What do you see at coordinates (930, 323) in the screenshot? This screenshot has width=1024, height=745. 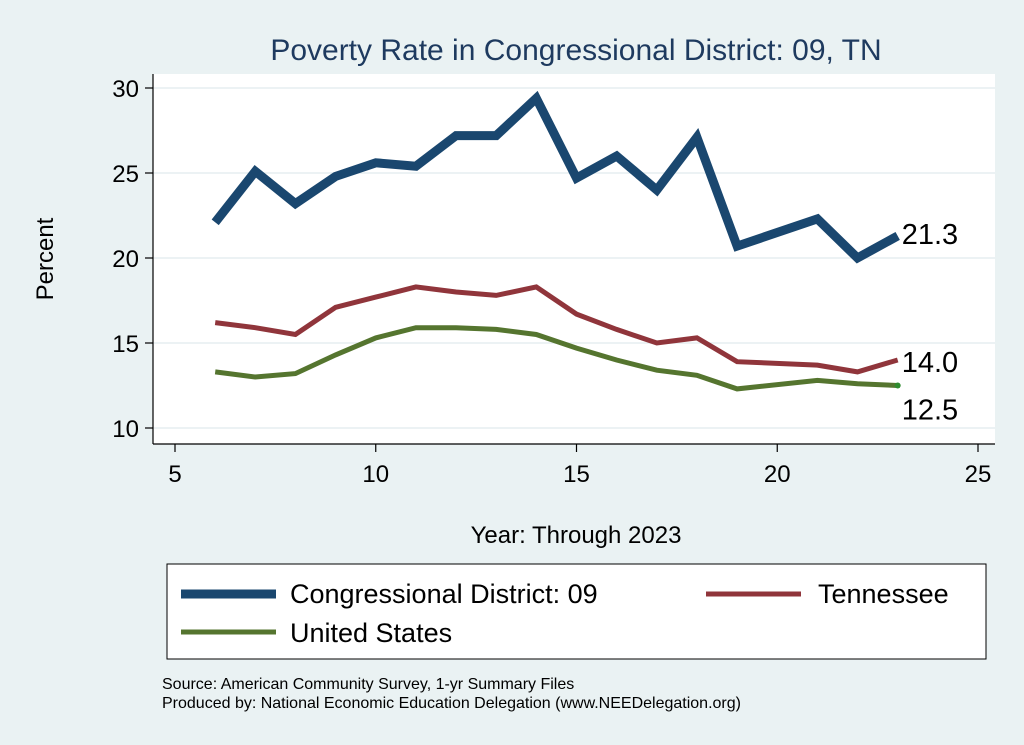 I see `end-labels: 21.3 14.0 12.5` at bounding box center [930, 323].